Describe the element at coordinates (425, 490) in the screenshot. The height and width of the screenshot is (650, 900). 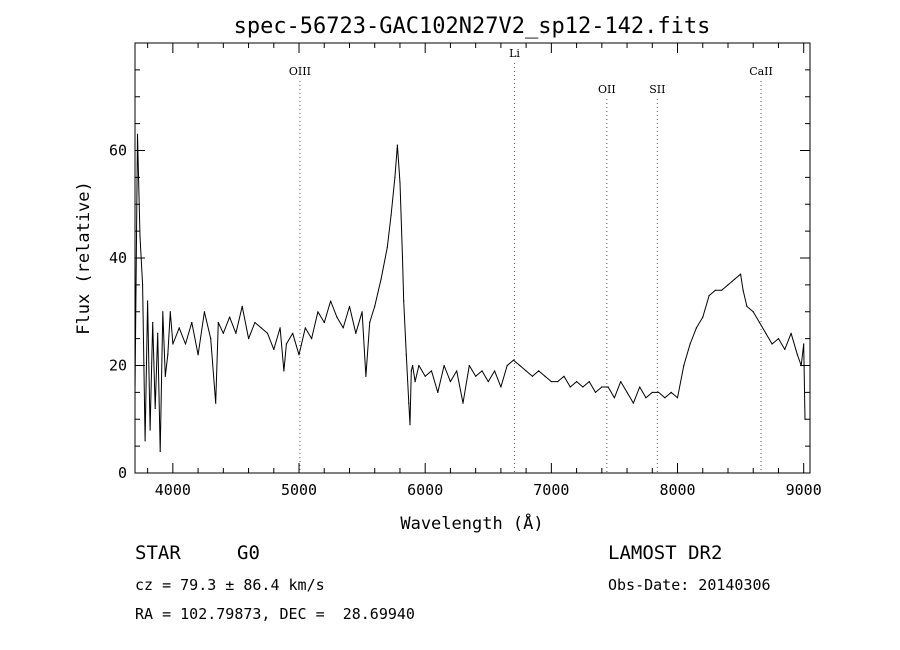
I see `x-tick-label: 6000` at that location.